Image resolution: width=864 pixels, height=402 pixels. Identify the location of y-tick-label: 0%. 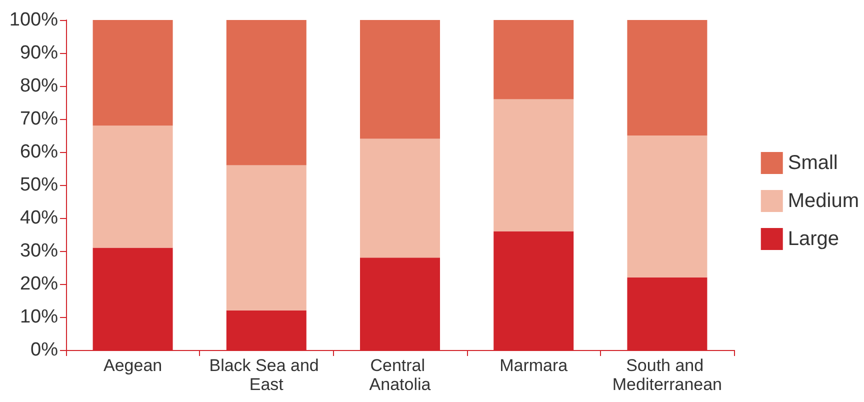
(44, 350).